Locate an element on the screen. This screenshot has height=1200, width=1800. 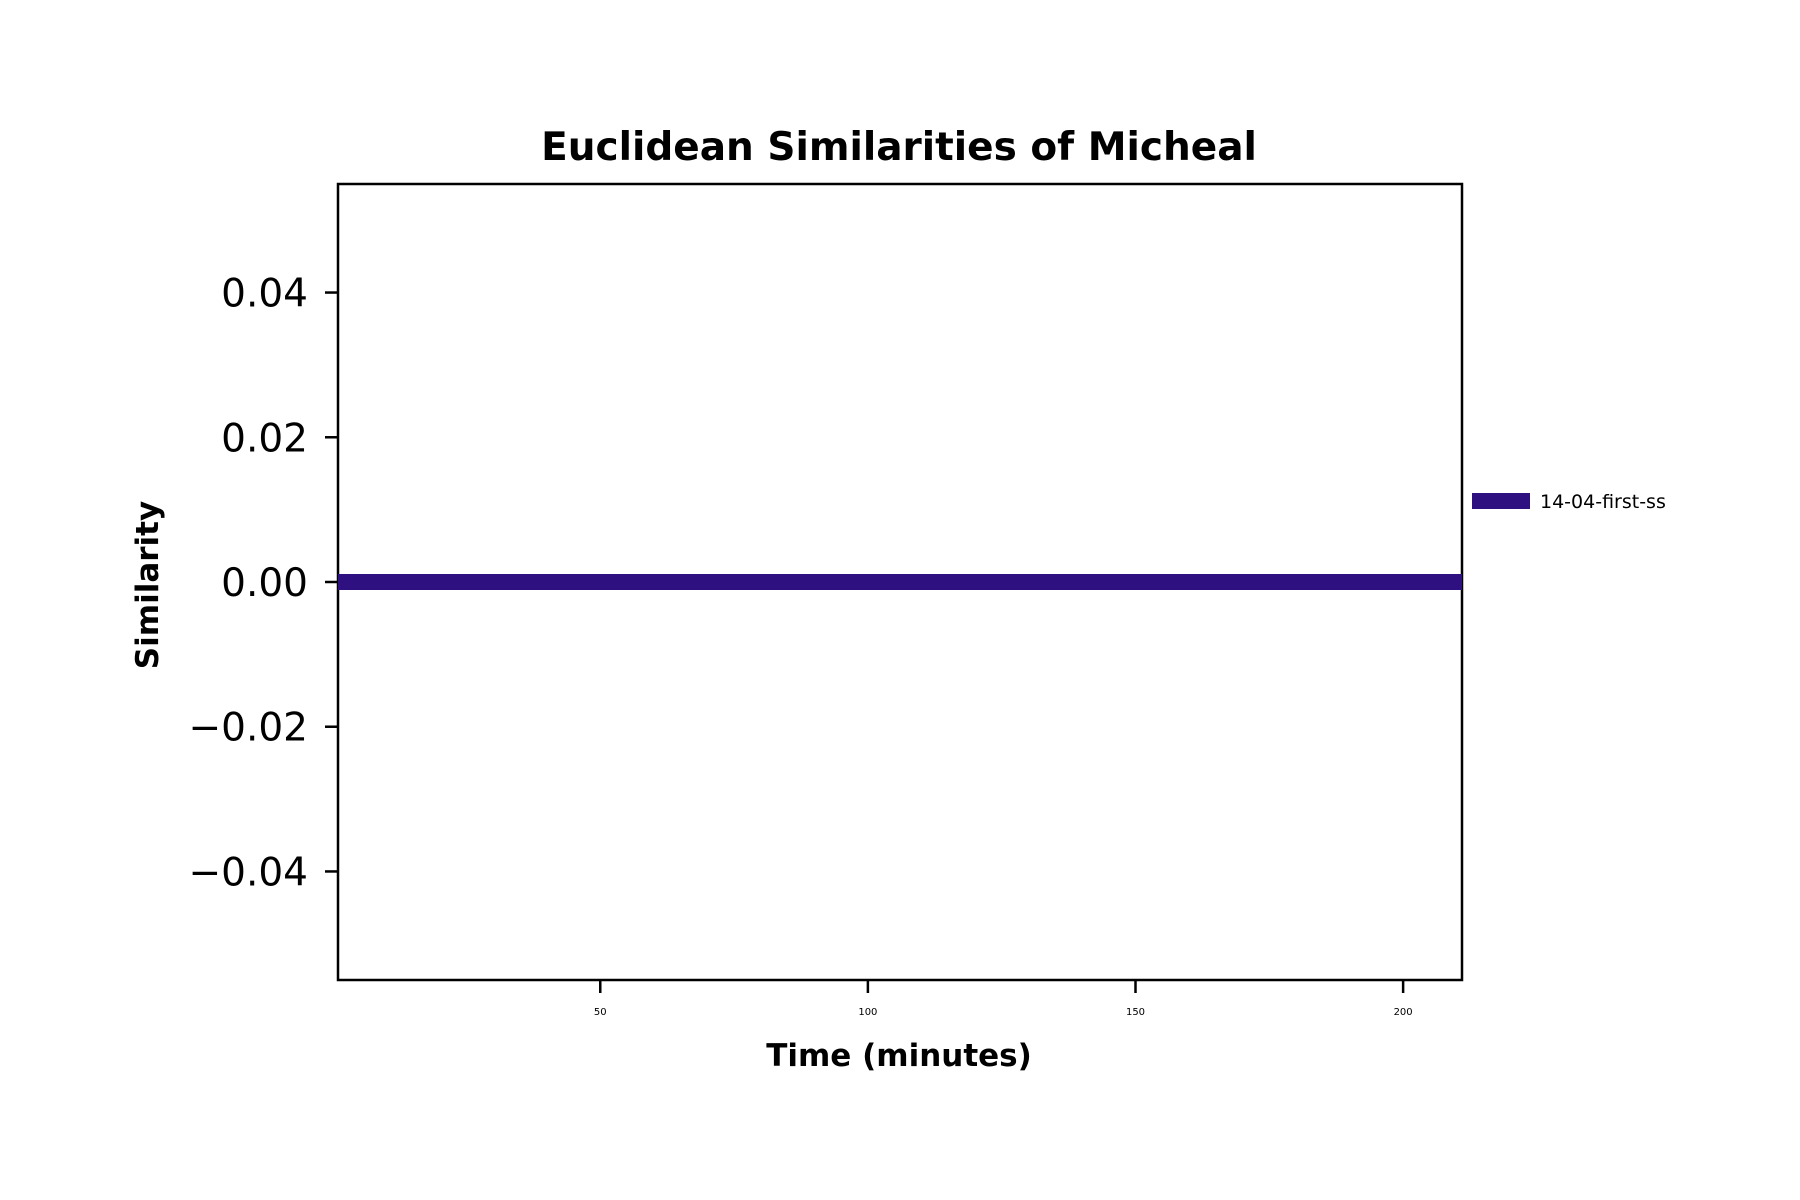
y-axis: 0.04 0.02 0.00 −0.02 −0.04 is located at coordinates (263, 583).